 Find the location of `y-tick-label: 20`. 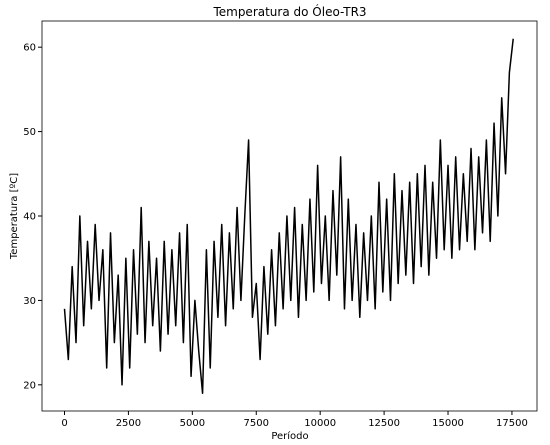

y-tick-label: 20 is located at coordinates (29, 385).